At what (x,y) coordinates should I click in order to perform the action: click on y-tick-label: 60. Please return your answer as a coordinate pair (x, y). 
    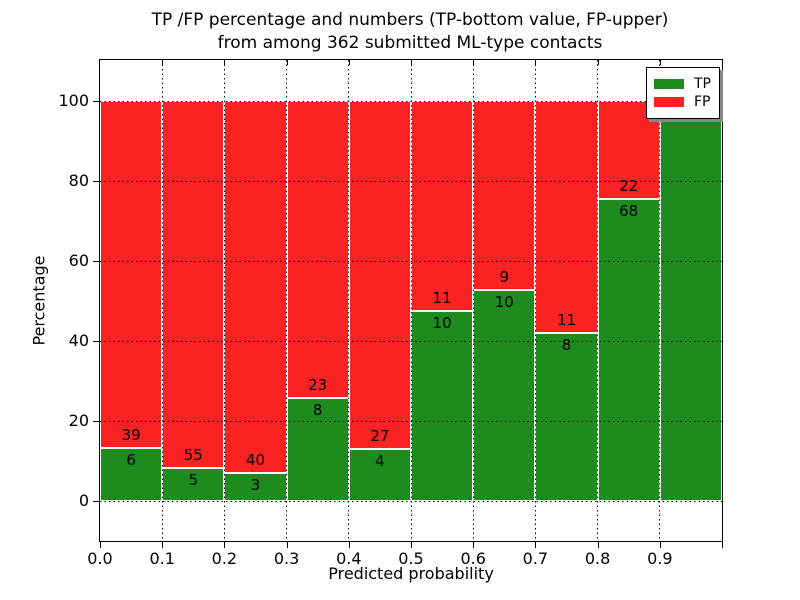
    Looking at the image, I should click on (78, 260).